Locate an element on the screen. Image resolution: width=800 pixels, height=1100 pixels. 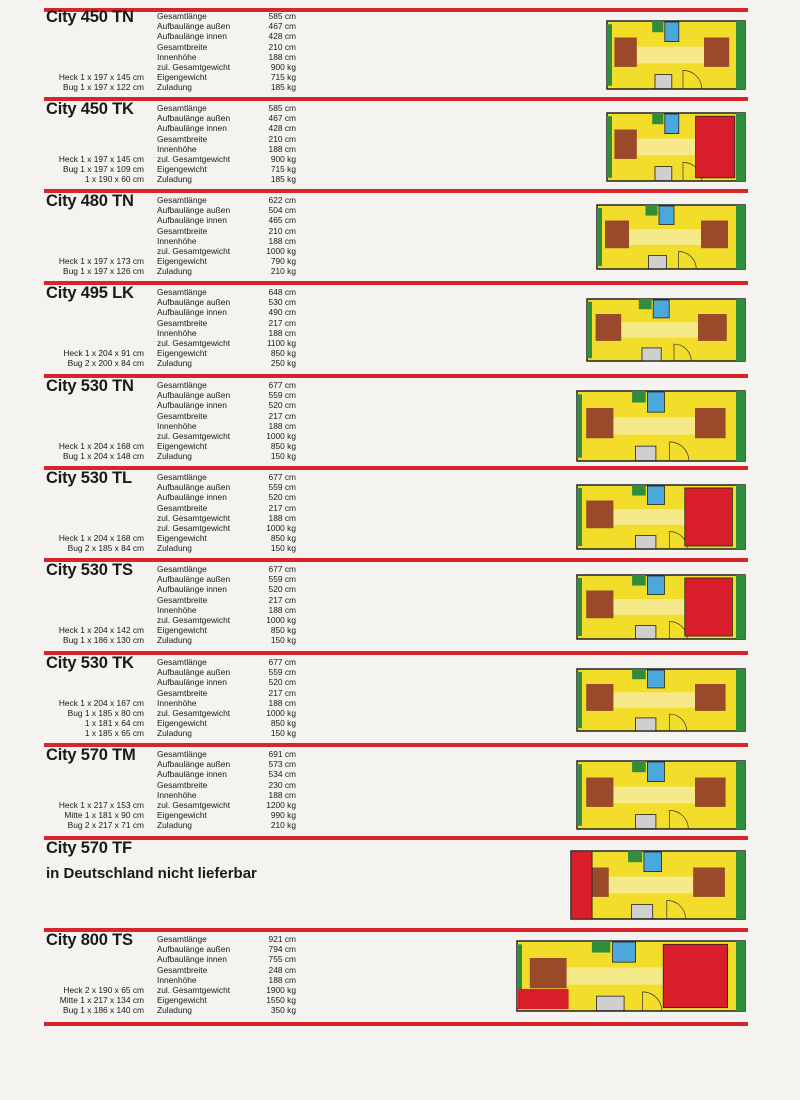
section-divider is located at coordinates (396, 99).